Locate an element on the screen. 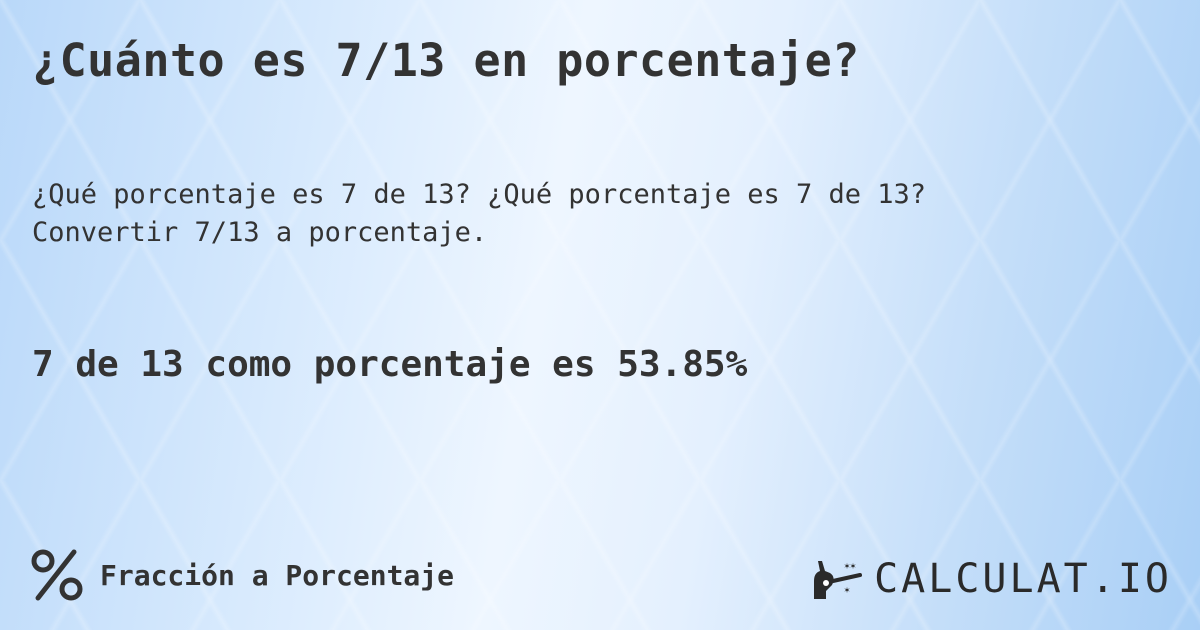  description-line: Convertir 7/13 a porcentaje. is located at coordinates (260, 232).